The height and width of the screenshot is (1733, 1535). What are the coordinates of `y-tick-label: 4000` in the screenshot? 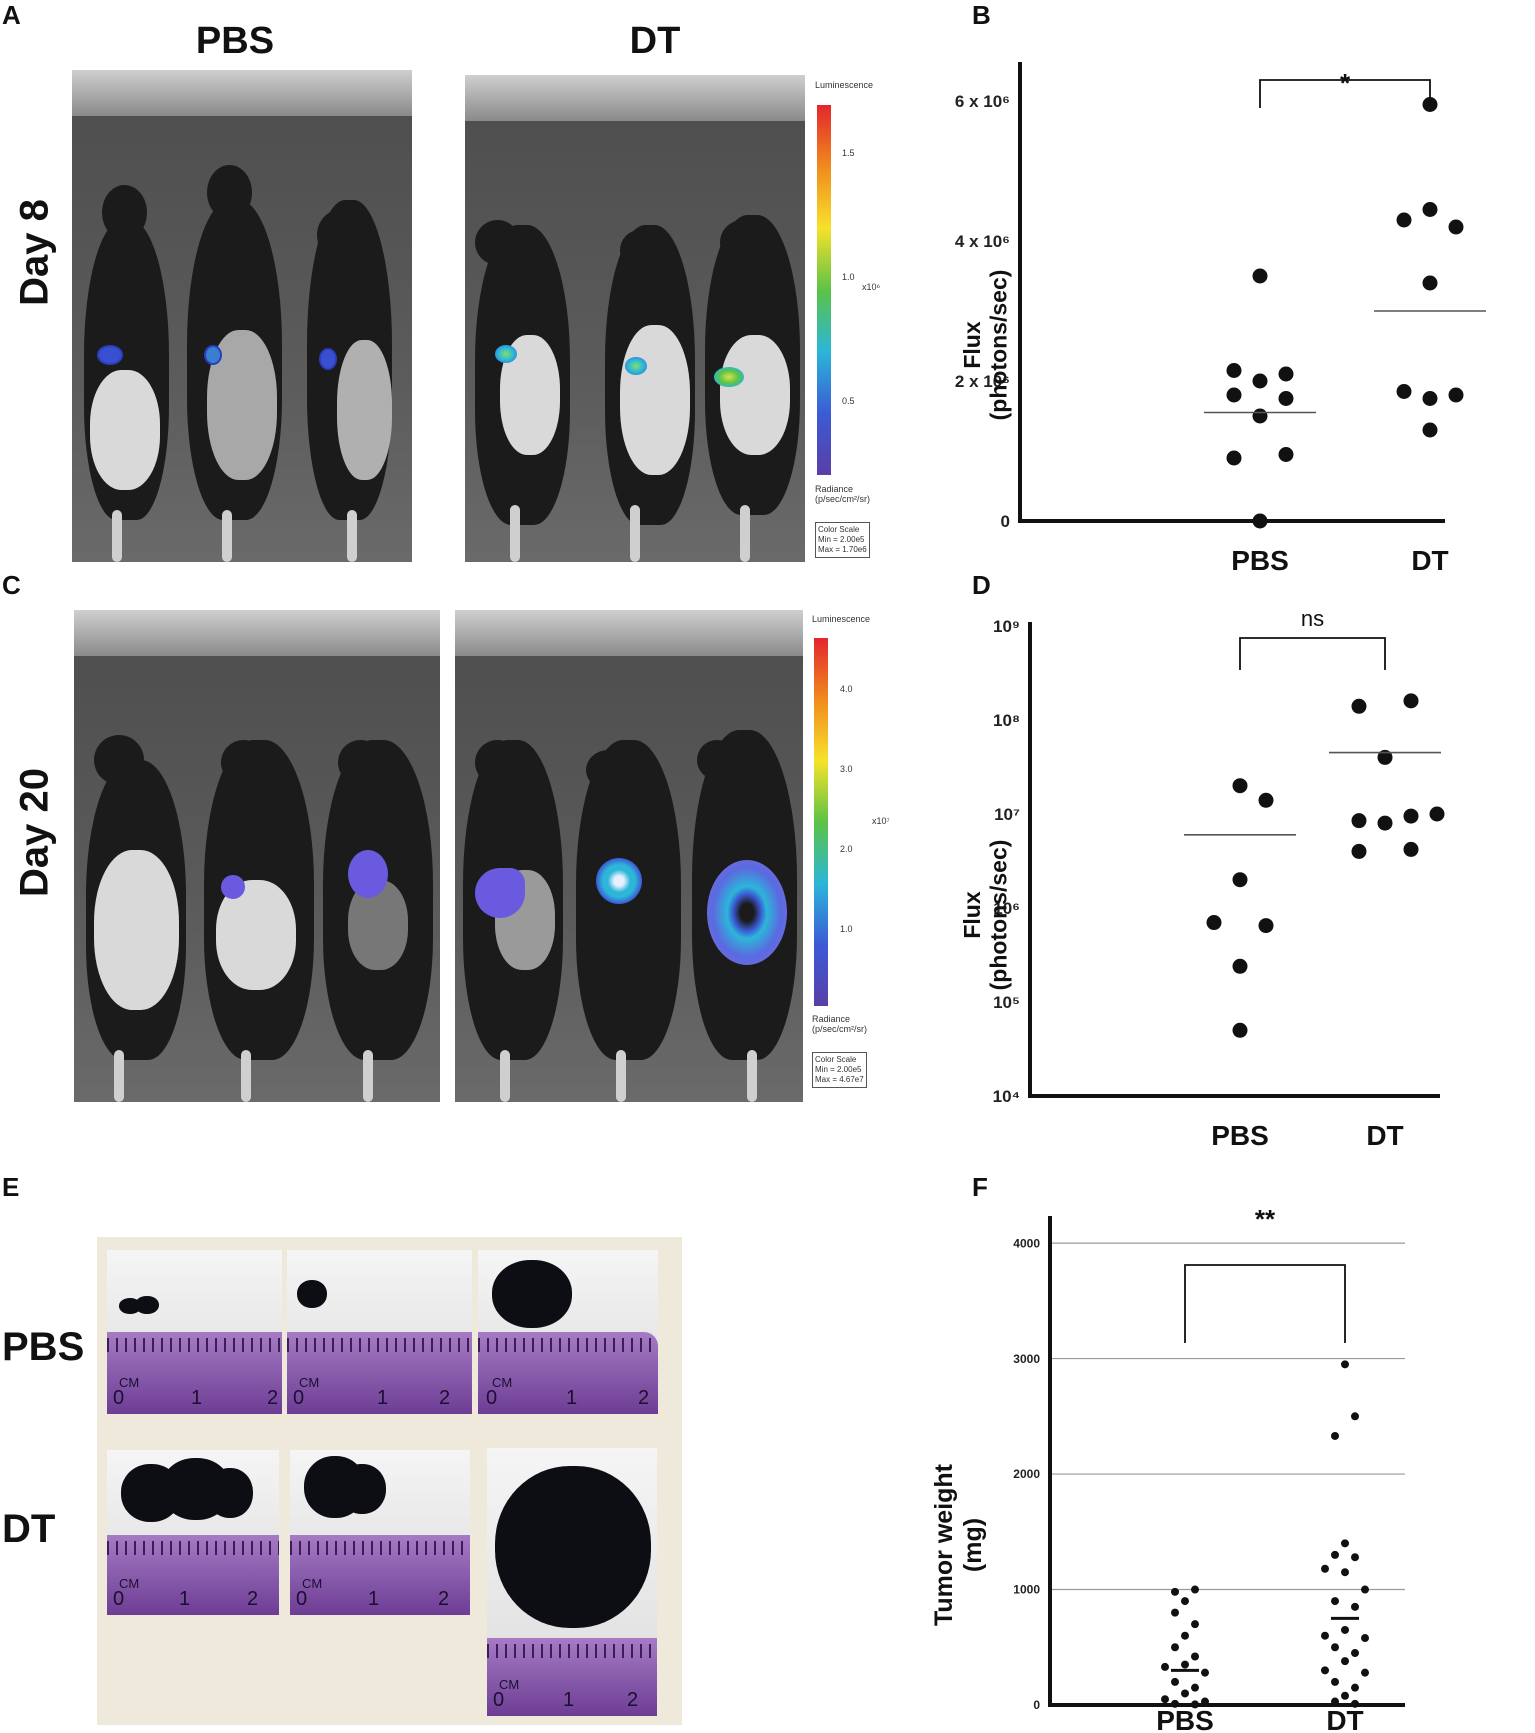 It's located at (1026, 1243).